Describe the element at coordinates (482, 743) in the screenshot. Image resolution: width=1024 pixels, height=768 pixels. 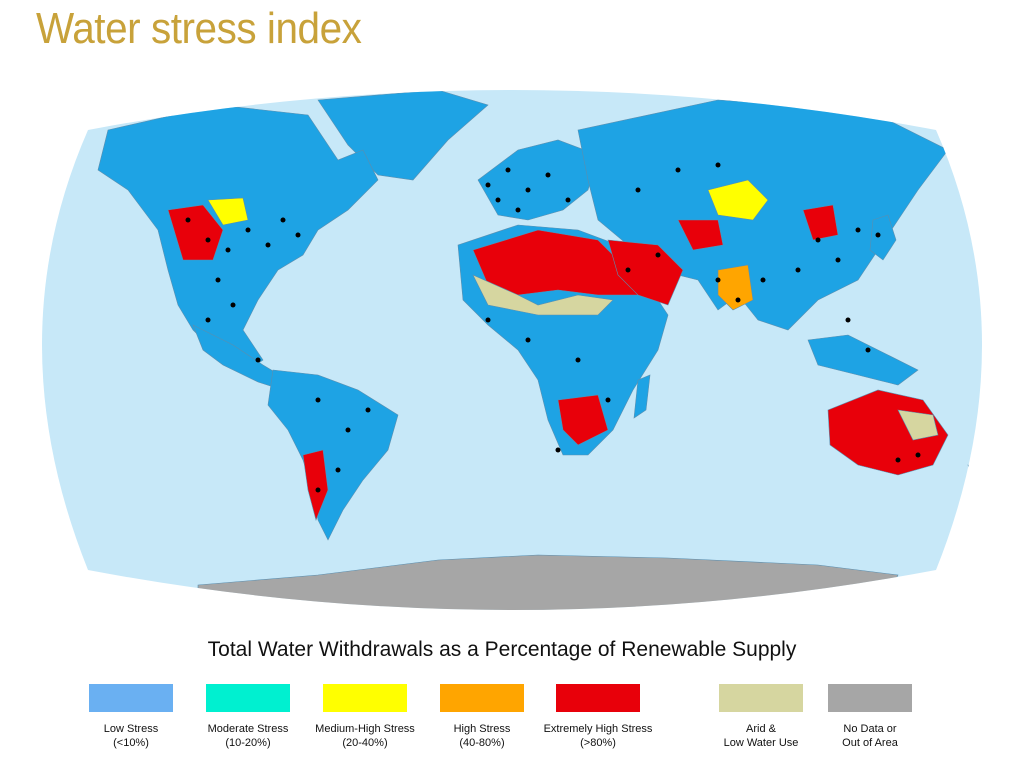
I see `legend-range: (40-80%)` at that location.